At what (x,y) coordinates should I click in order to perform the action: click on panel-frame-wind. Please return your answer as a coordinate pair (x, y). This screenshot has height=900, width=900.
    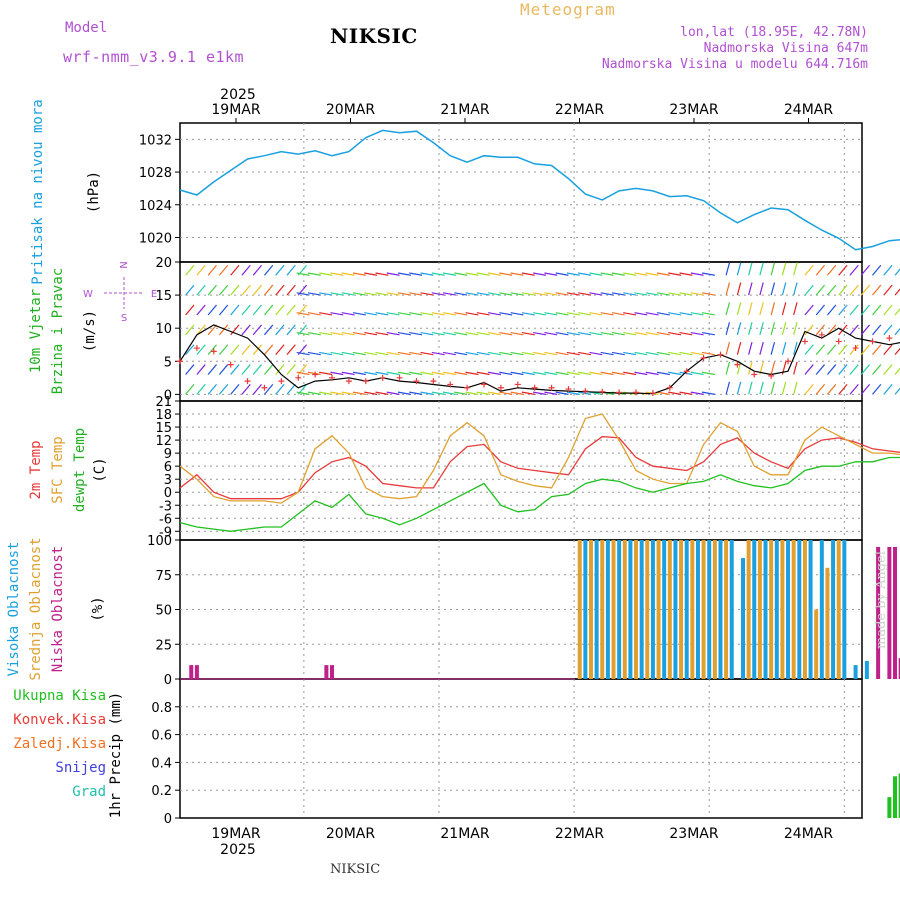
    Looking at the image, I should click on (521, 331).